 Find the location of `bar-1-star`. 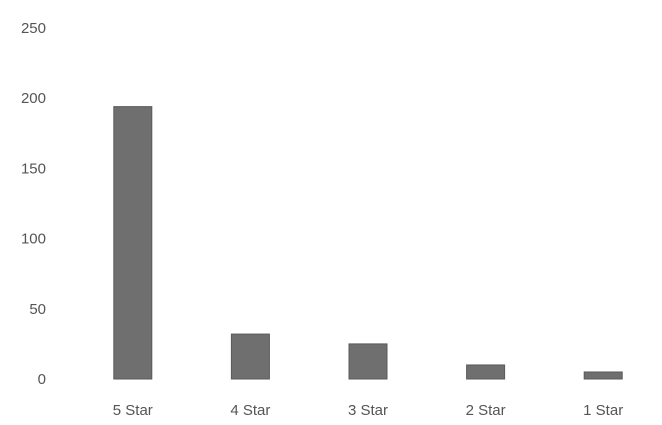

bar-1-star is located at coordinates (603, 375).